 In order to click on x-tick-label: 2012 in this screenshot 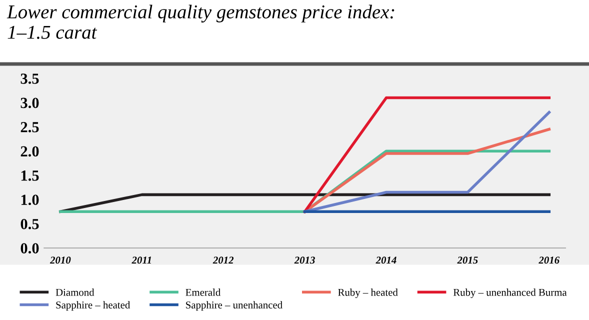, I will do `click(223, 260)`.